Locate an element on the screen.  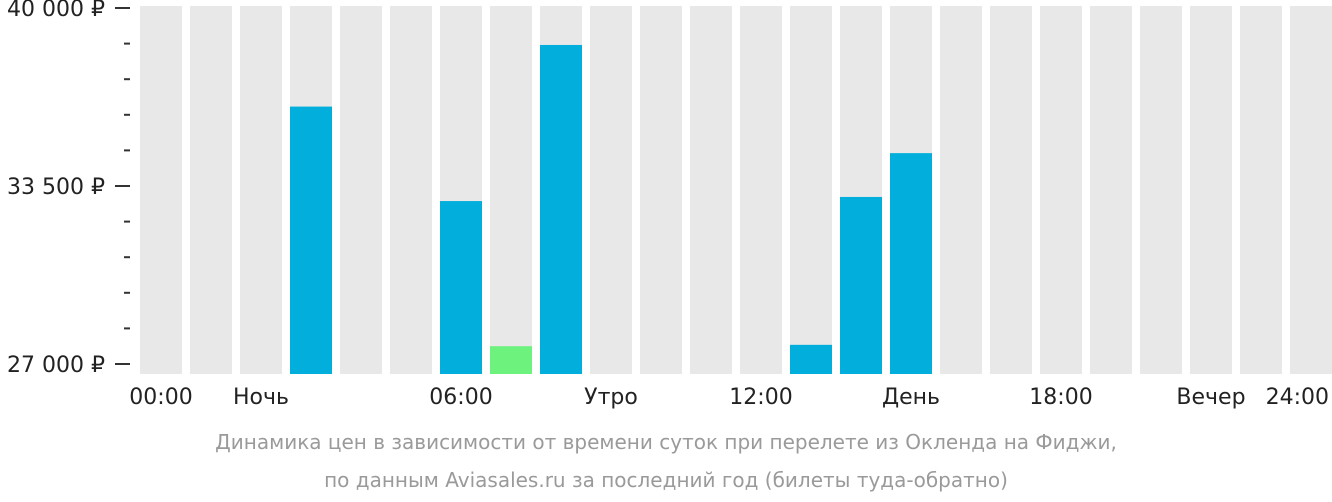
bar-13:00 is located at coordinates (811, 359).